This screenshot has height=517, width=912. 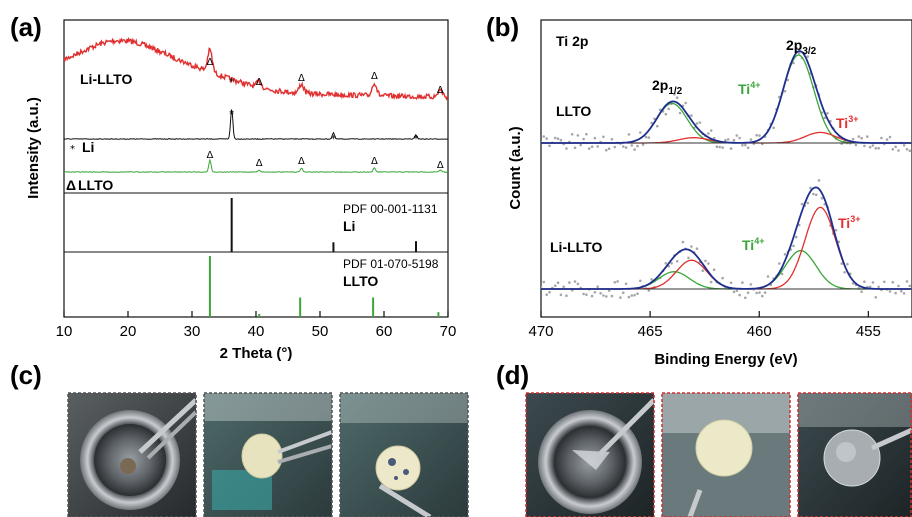 What do you see at coordinates (301, 78) in the screenshot?
I see `xrd-marker-triangle-red-2: Δ` at bounding box center [301, 78].